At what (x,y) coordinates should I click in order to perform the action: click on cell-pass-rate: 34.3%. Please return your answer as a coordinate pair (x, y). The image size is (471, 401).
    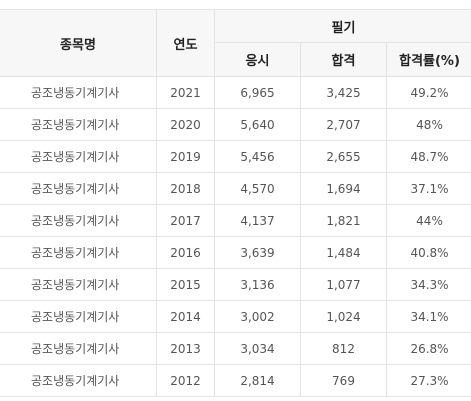
    Looking at the image, I should click on (428, 284).